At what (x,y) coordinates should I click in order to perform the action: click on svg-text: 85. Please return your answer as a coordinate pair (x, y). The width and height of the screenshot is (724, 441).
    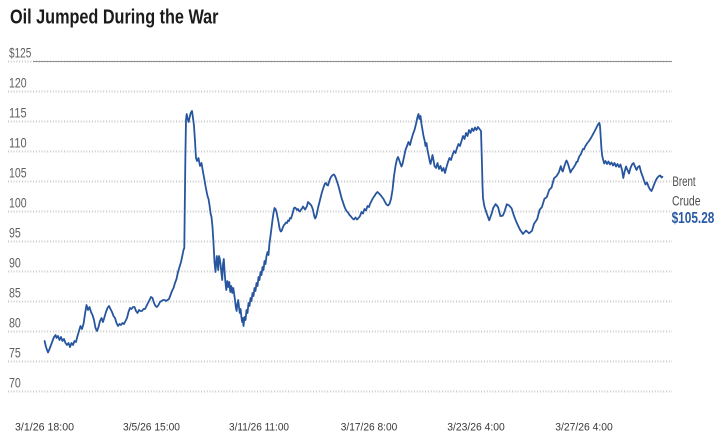
    Looking at the image, I should click on (15, 293).